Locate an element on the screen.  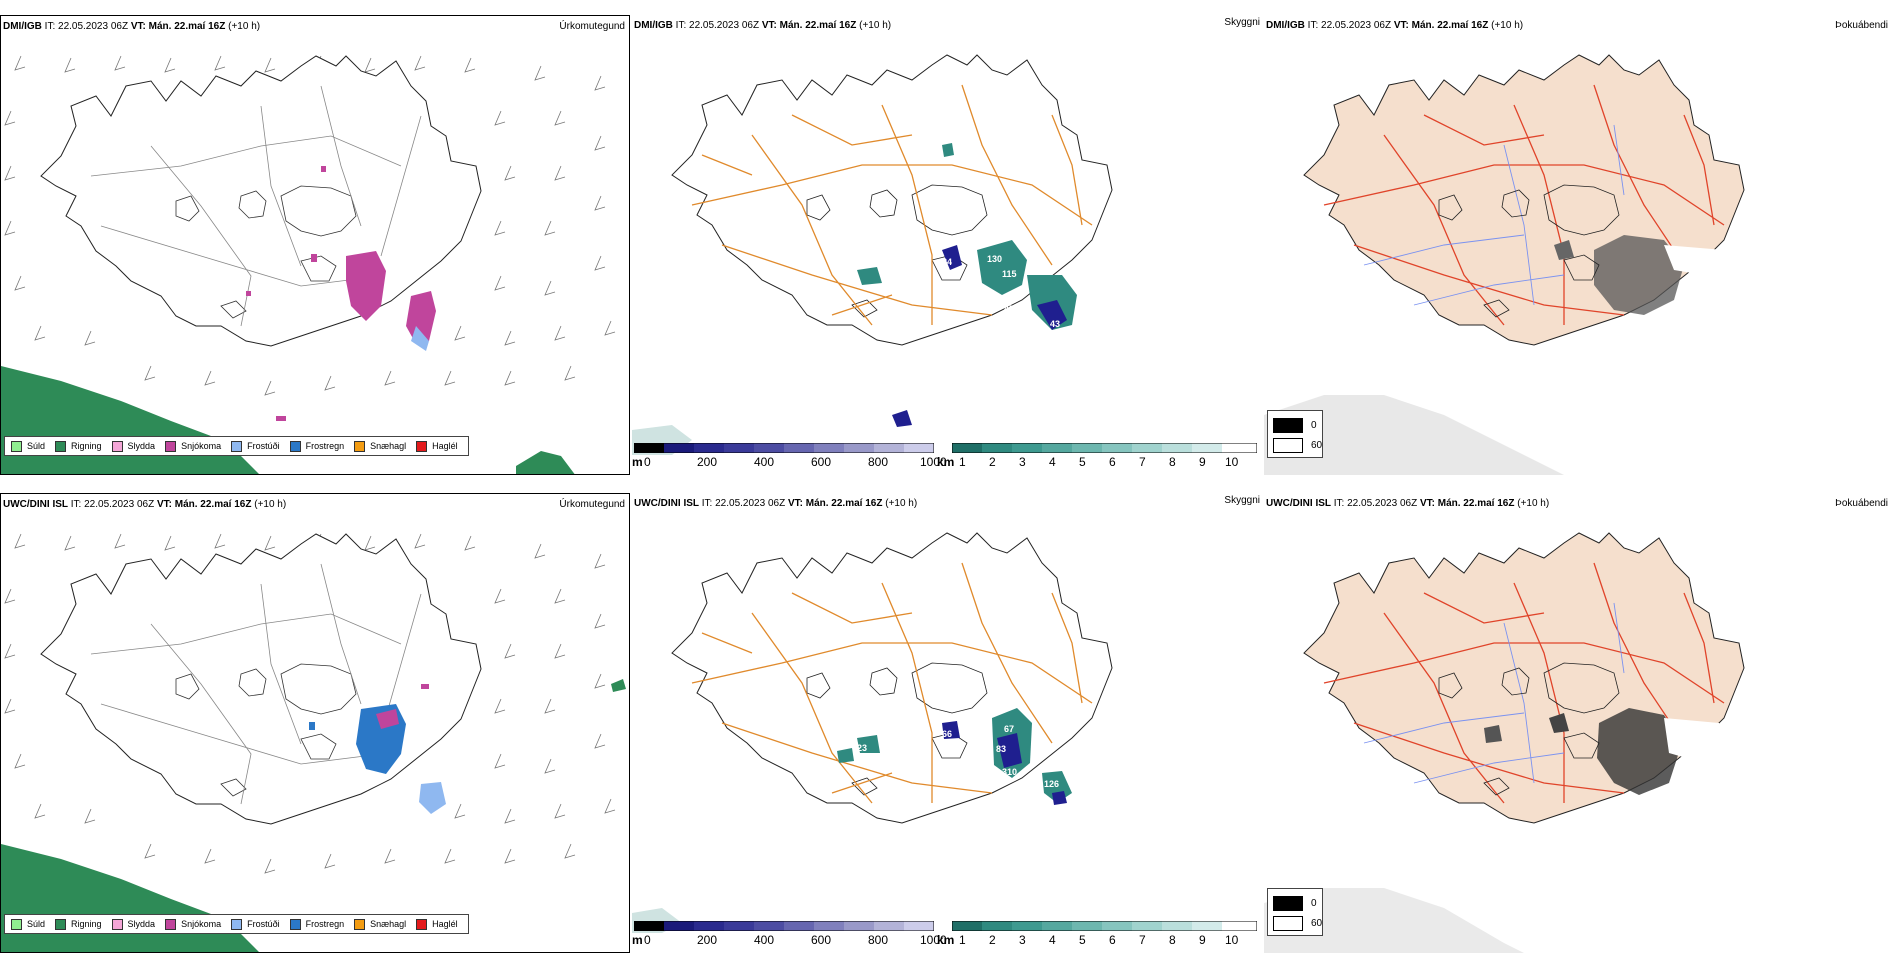
vis-value-label: 83 is located at coordinates (1001, 749).